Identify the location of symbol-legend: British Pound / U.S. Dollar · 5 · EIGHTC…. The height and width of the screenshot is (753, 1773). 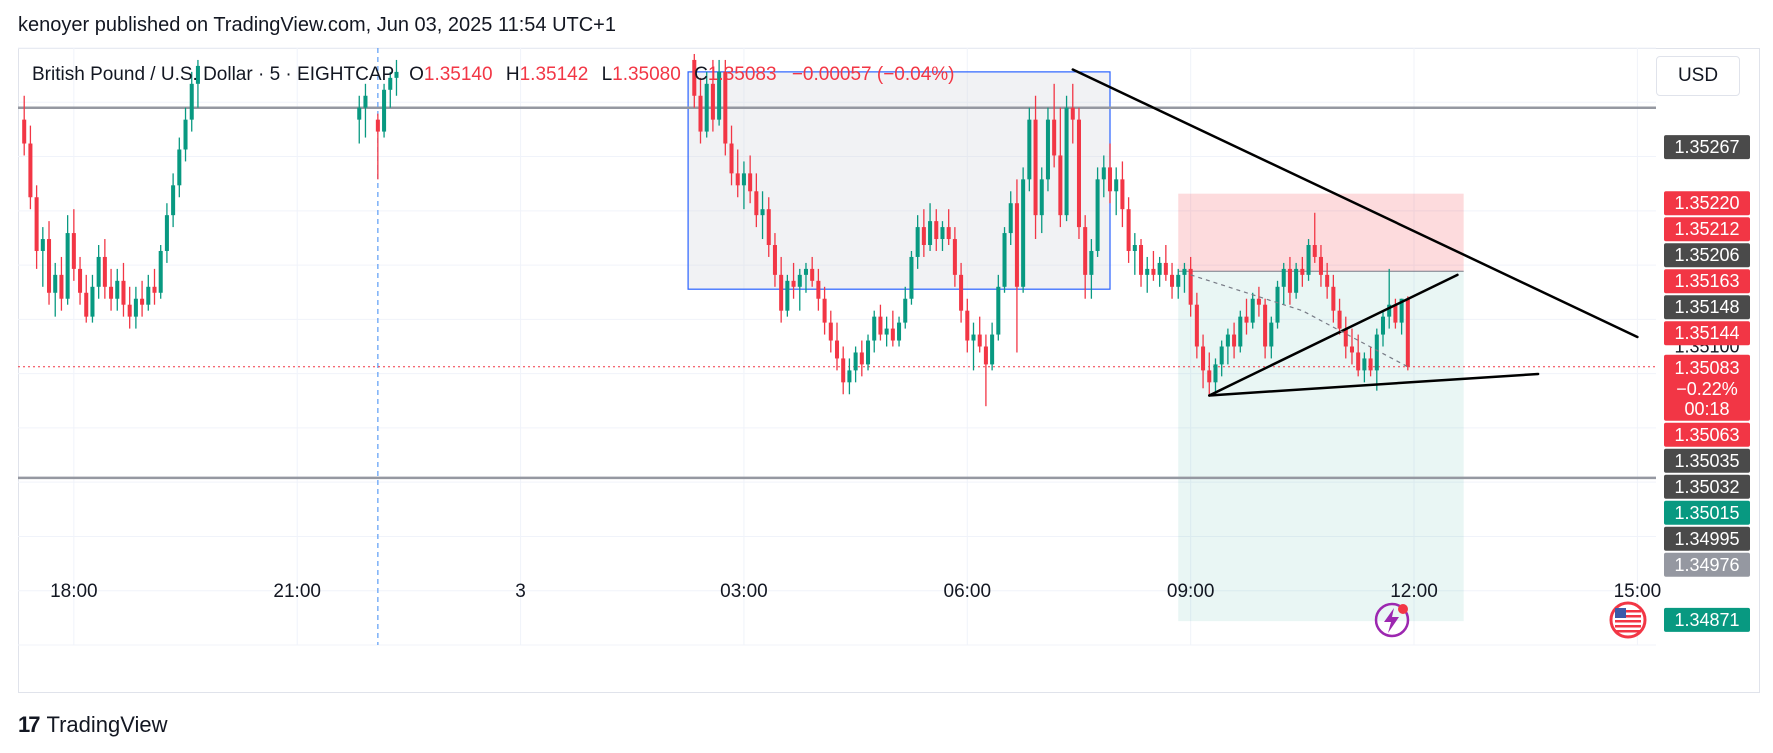
(493, 75).